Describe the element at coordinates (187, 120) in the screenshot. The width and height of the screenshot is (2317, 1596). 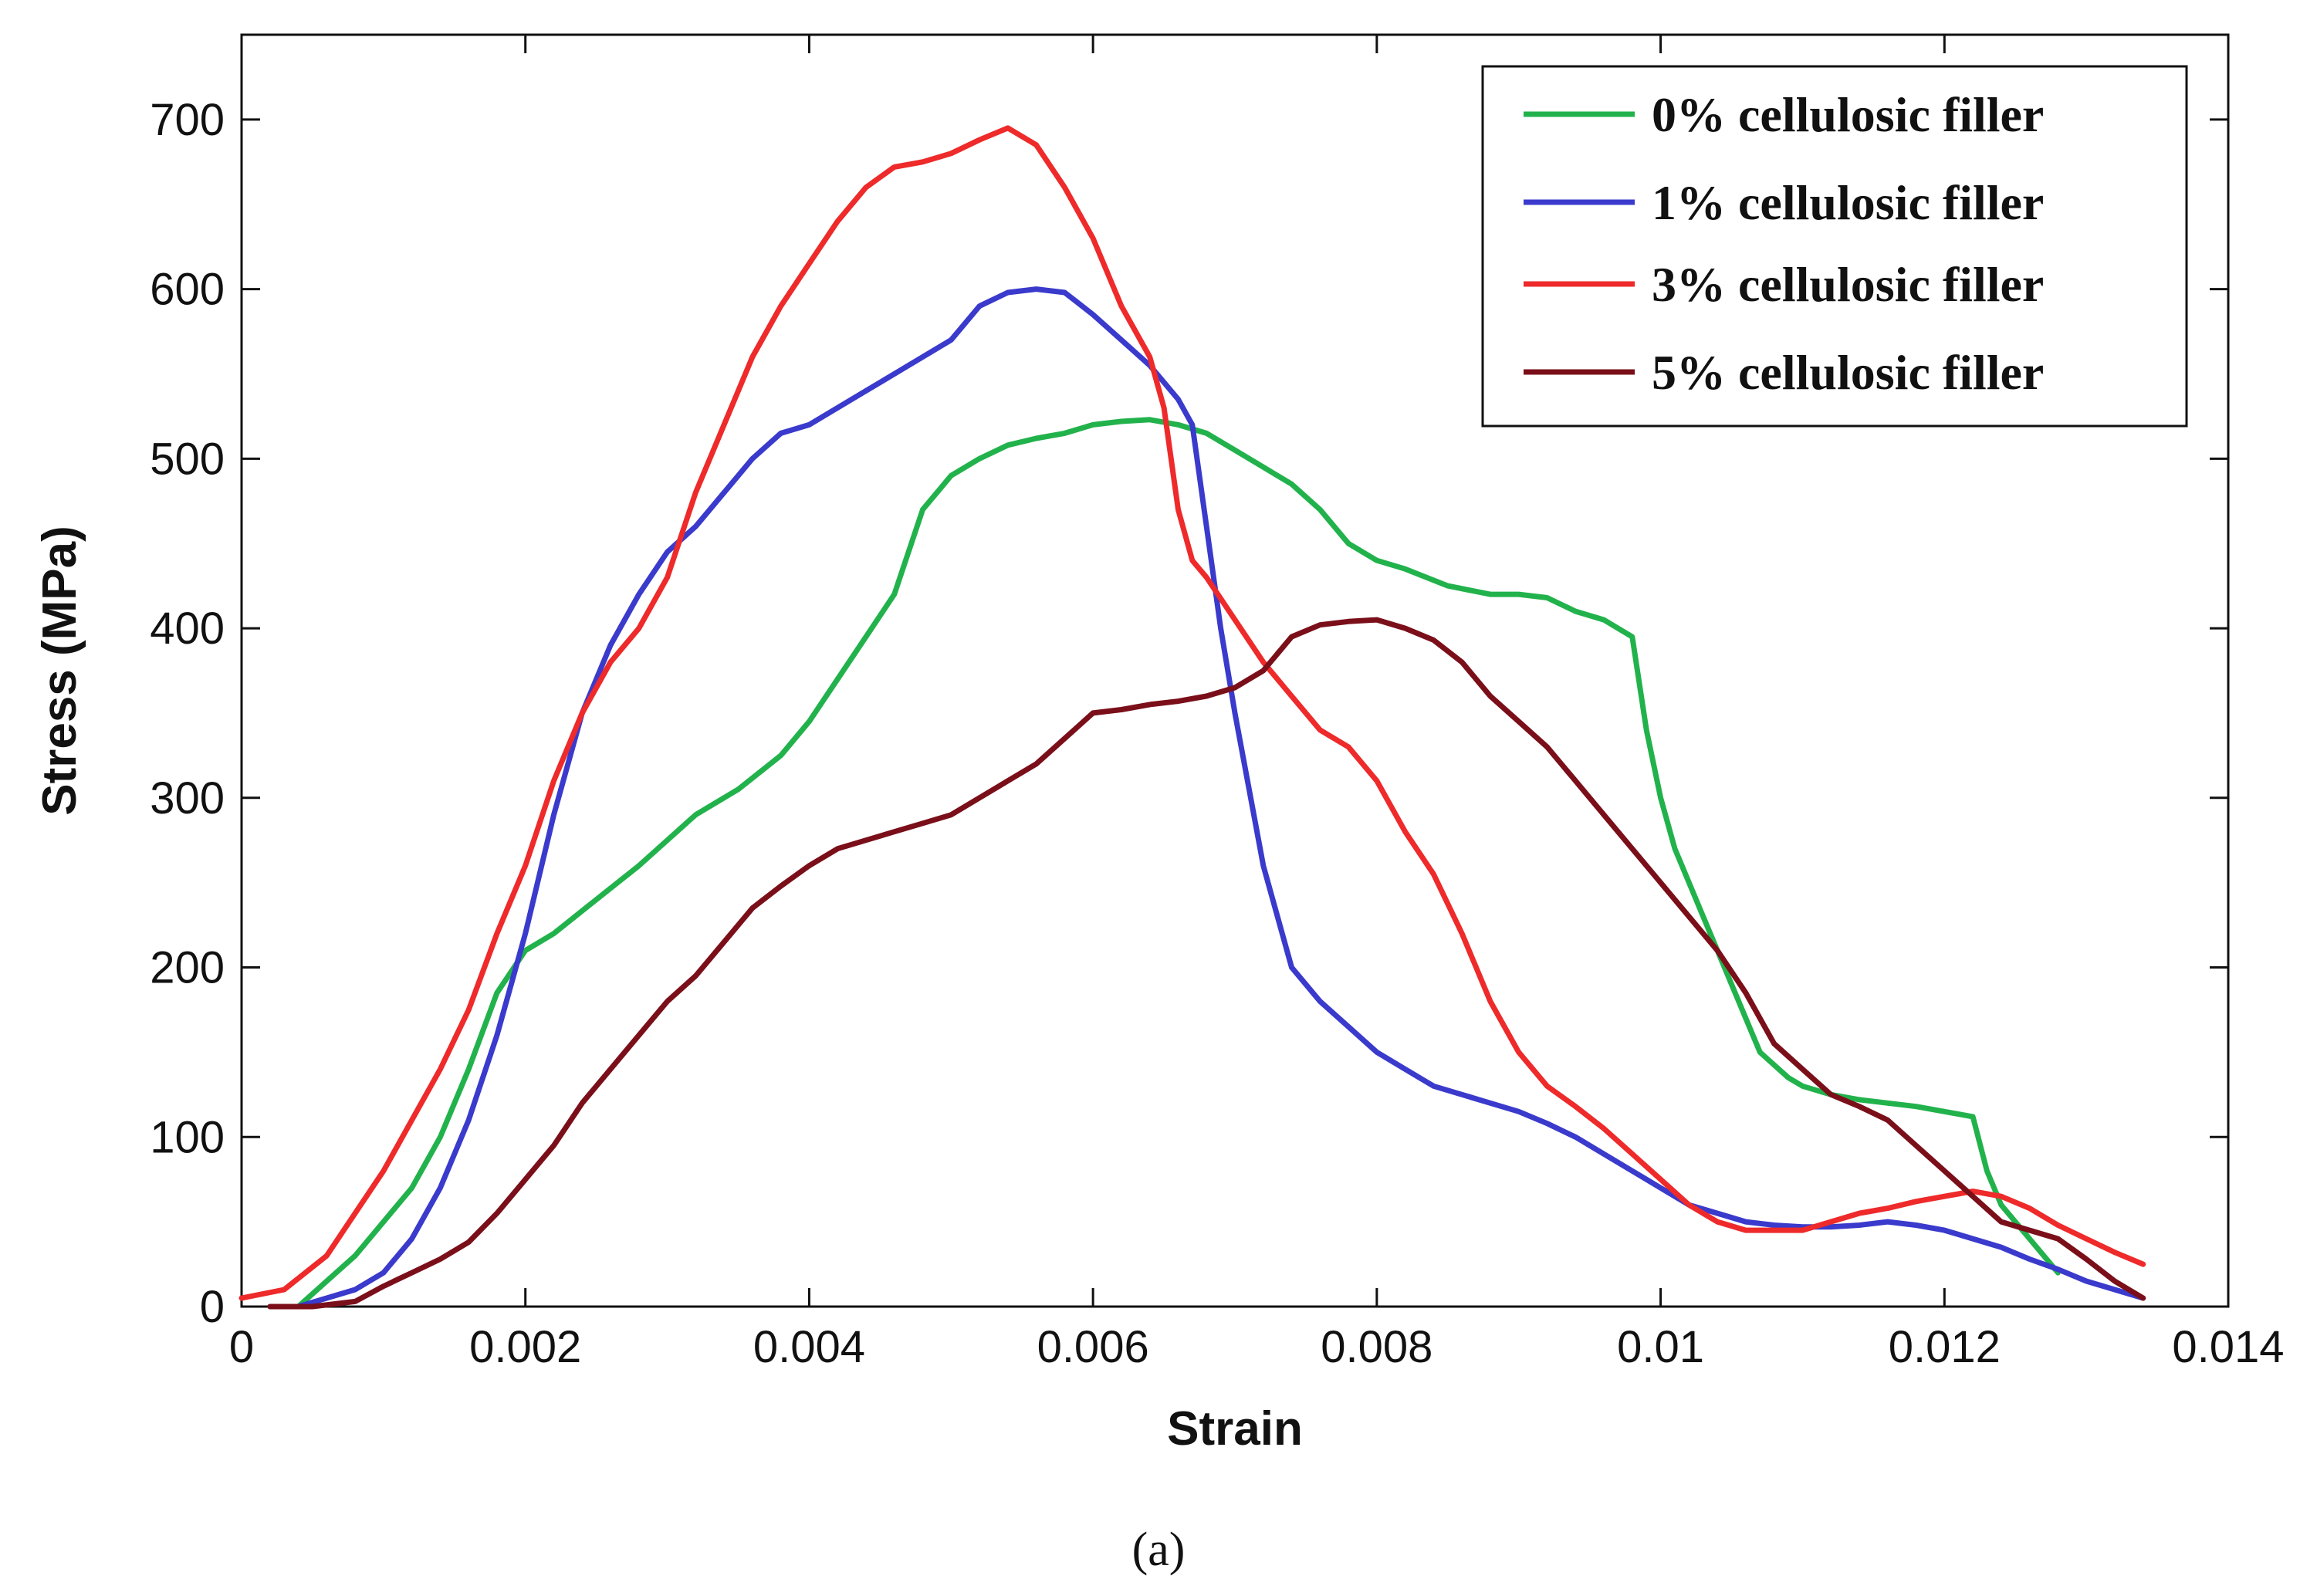
I see `y-tick-label: 700` at that location.